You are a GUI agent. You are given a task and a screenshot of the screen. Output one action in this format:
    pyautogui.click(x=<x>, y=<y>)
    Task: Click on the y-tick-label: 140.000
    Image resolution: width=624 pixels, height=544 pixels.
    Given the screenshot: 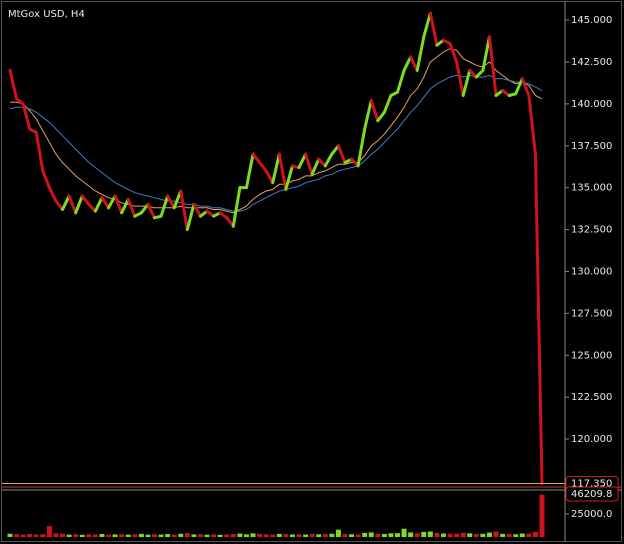 What is the action you would take?
    pyautogui.click(x=591, y=104)
    